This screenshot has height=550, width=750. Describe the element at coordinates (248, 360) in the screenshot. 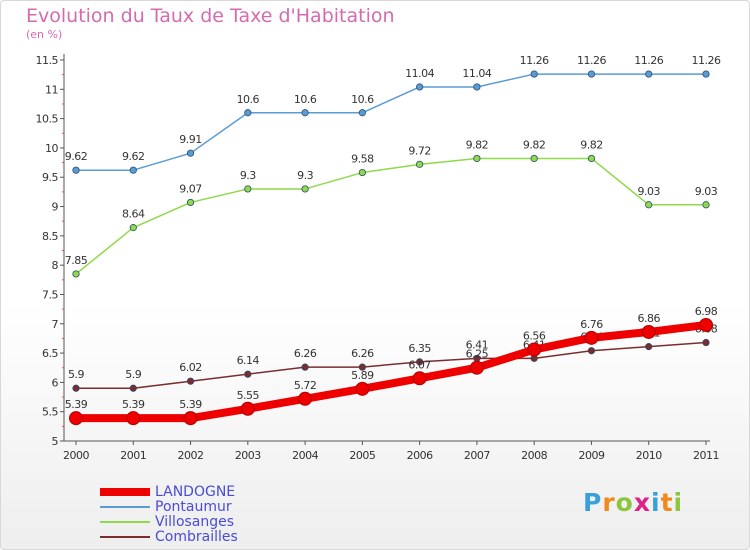

I see `data-label-combrailles: 6.14` at that location.